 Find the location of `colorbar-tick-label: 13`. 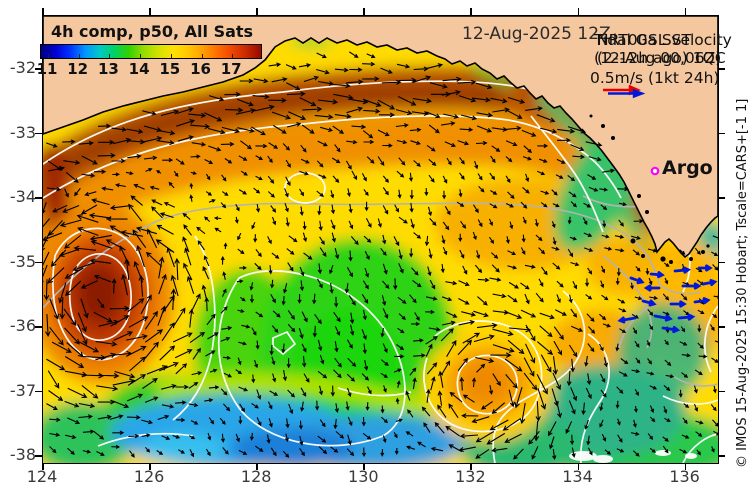

colorbar-tick-label: 13 is located at coordinates (108, 69).